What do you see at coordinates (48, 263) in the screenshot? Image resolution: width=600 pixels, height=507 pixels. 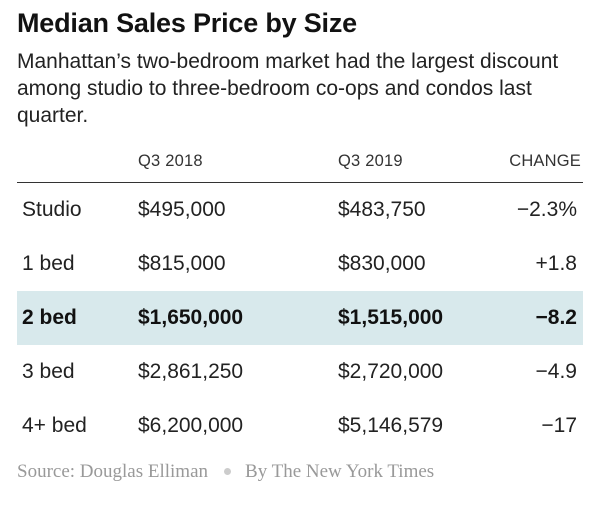 I see `row-label: 1 bed` at bounding box center [48, 263].